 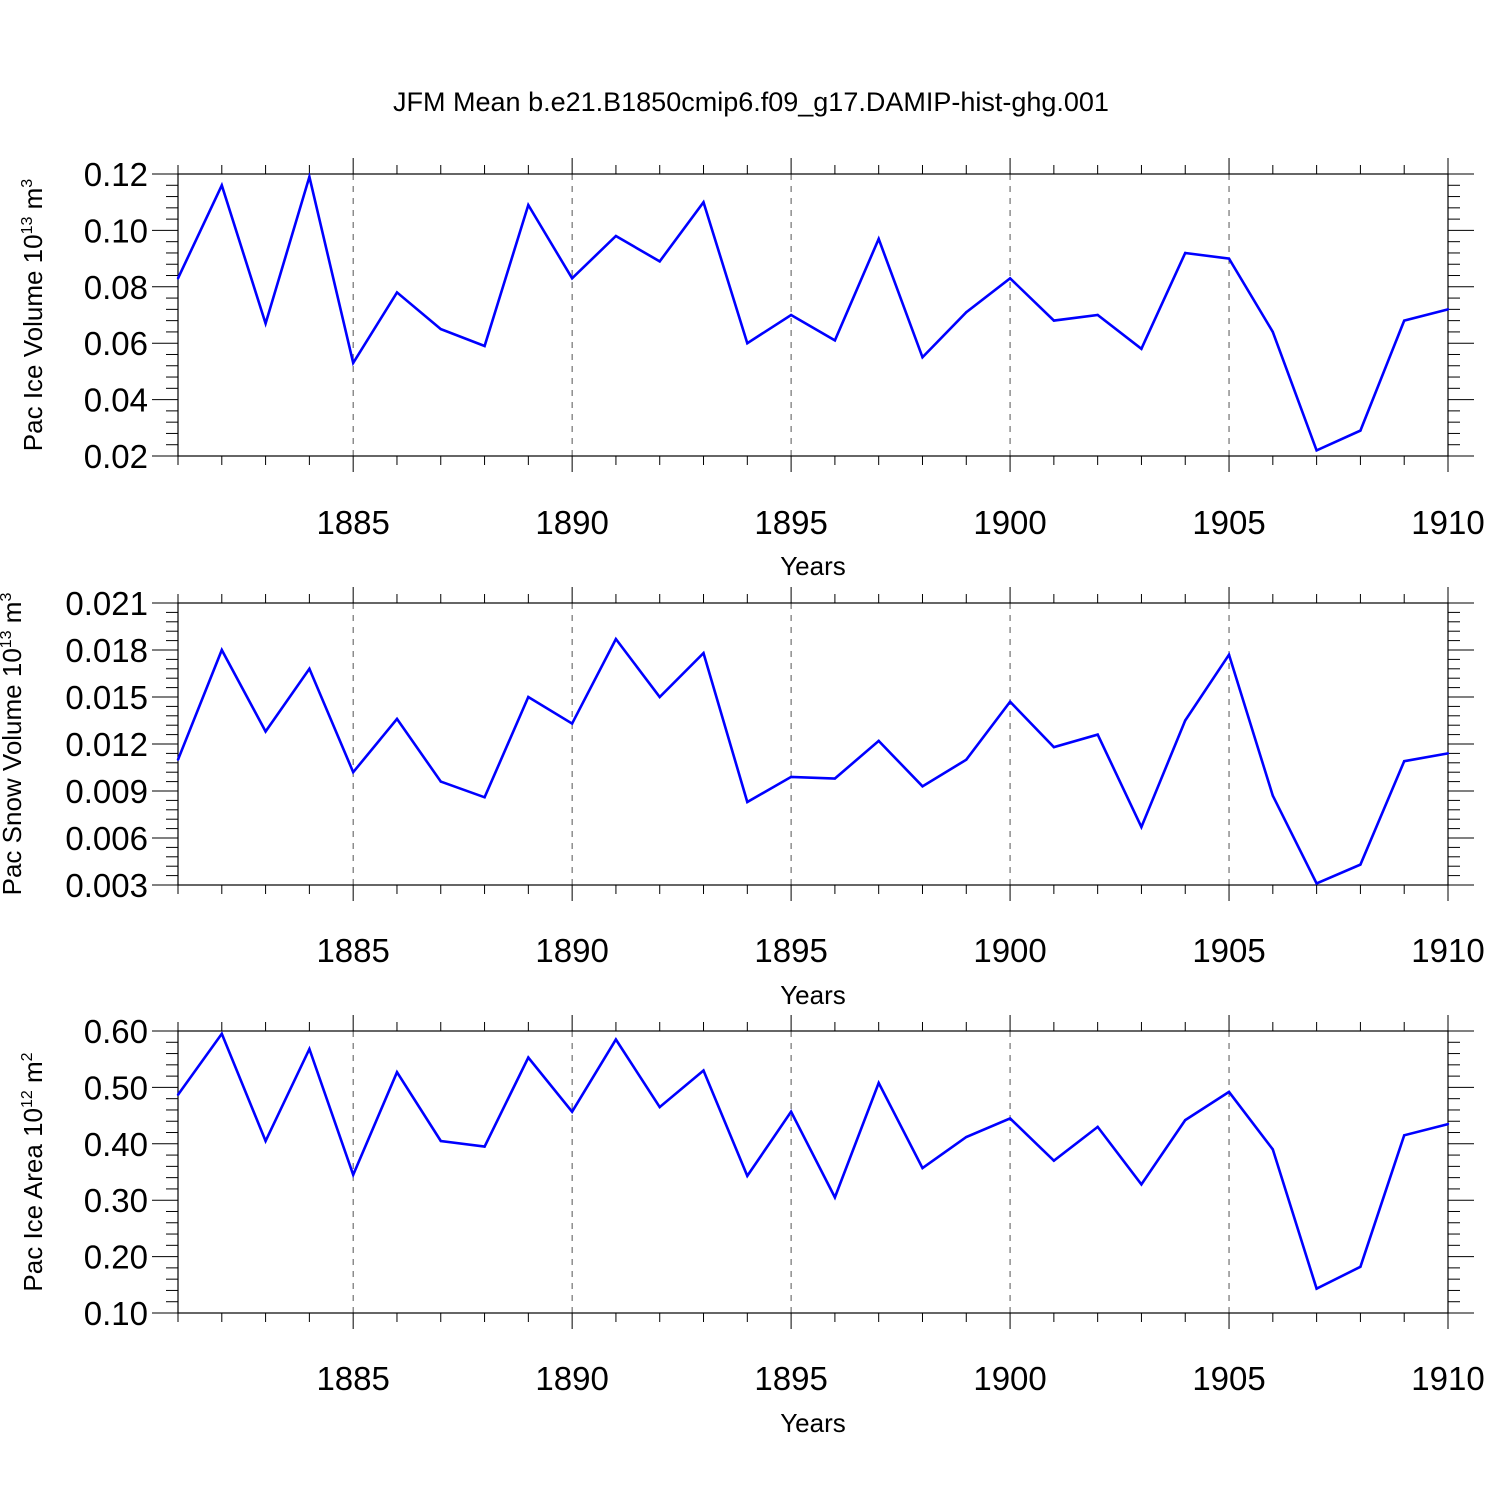 I want to click on y-tick-label: 0.20, so click(x=116, y=1257).